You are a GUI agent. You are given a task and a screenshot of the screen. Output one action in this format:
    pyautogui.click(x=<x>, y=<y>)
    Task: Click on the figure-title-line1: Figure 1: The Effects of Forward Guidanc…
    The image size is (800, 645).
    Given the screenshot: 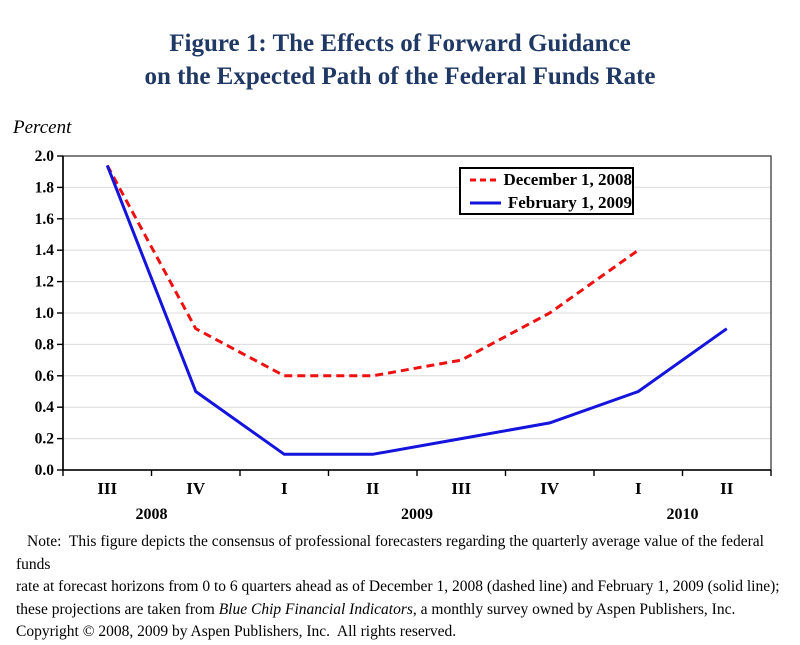 What is the action you would take?
    pyautogui.click(x=400, y=43)
    